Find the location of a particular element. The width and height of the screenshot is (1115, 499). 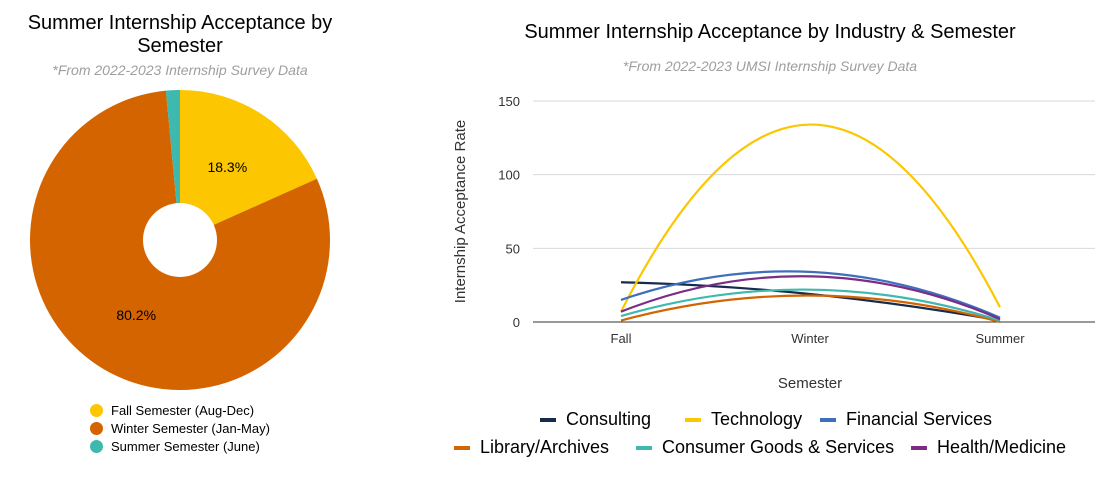

y-tick-label: 50 is located at coordinates (513, 248).